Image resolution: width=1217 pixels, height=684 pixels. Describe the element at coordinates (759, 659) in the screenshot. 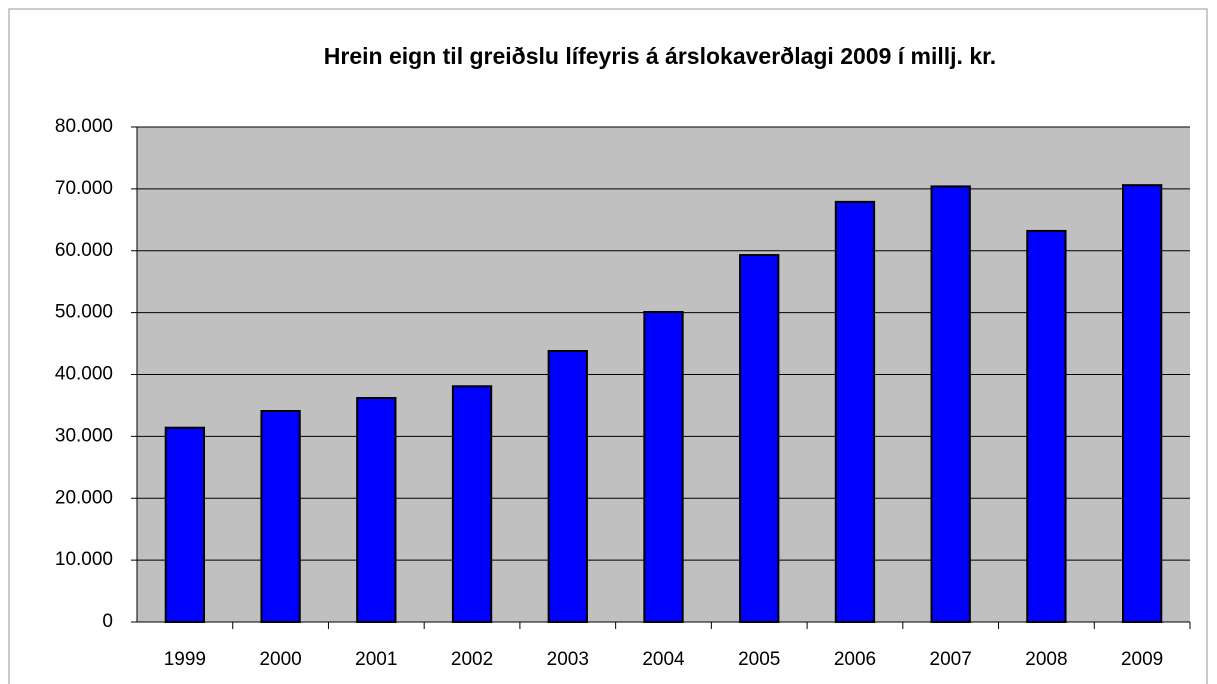

I see `x-tick-label: 2005` at that location.